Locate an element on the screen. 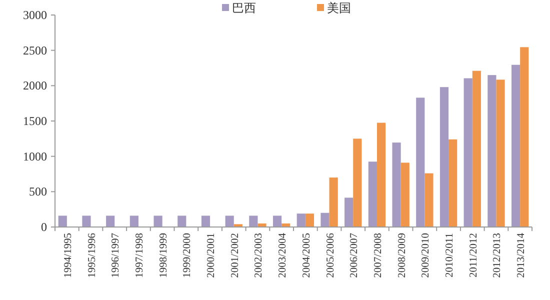 The width and height of the screenshot is (550, 300). y-tick-label: 1000 is located at coordinates (35, 156).